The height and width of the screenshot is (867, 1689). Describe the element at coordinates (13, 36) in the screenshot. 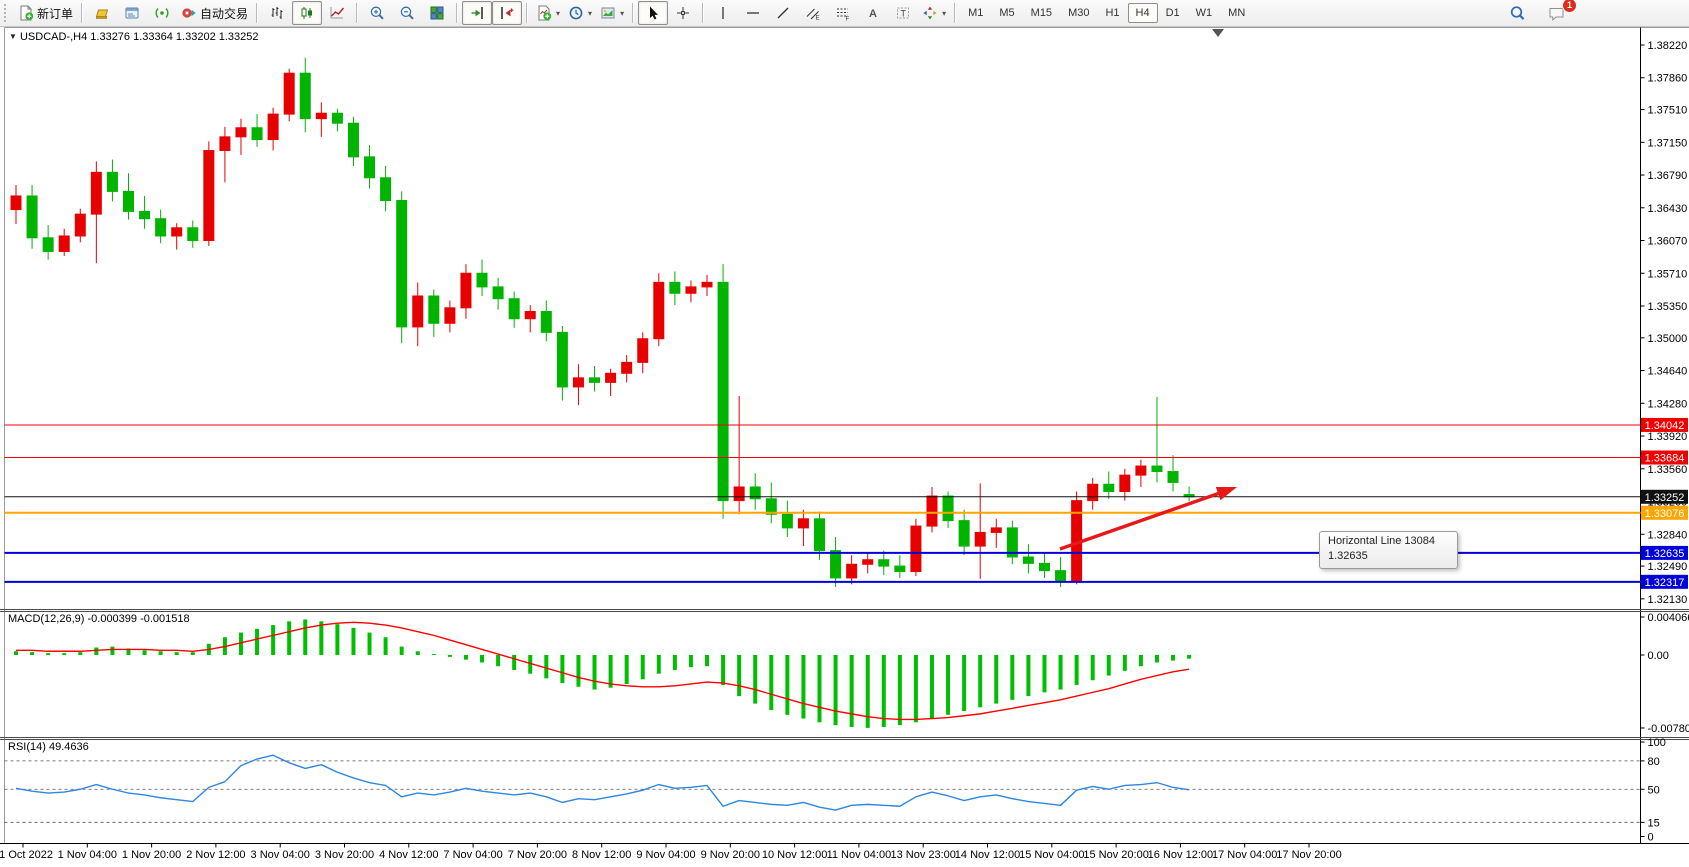

I see `symbol-dropdown-icon: ▼` at that location.